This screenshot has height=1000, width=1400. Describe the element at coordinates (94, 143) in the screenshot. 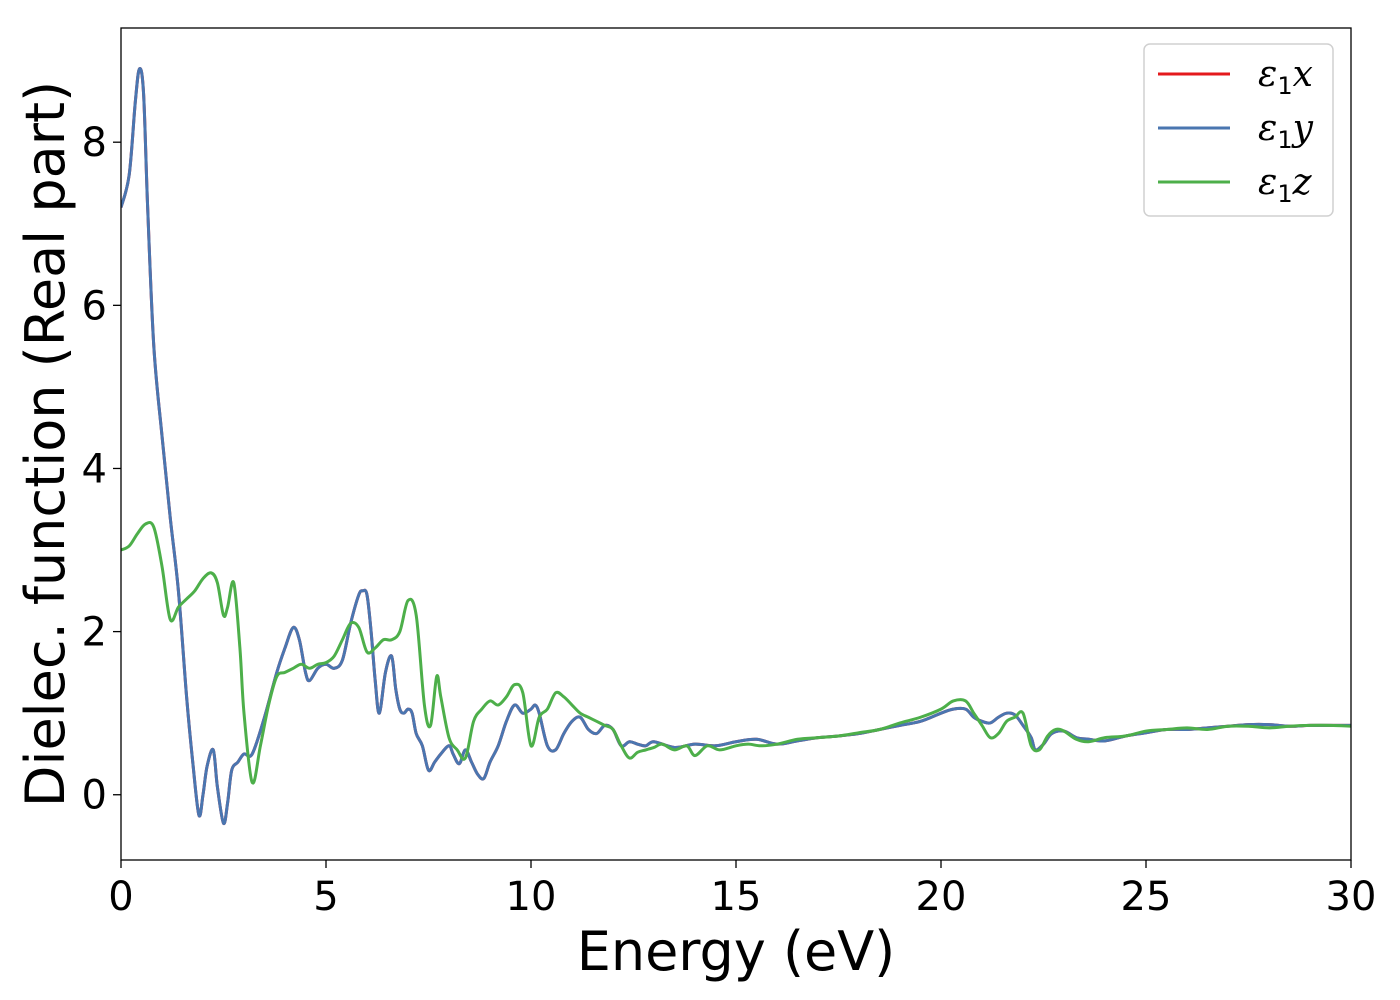

I see `y-tick-label: 8` at that location.